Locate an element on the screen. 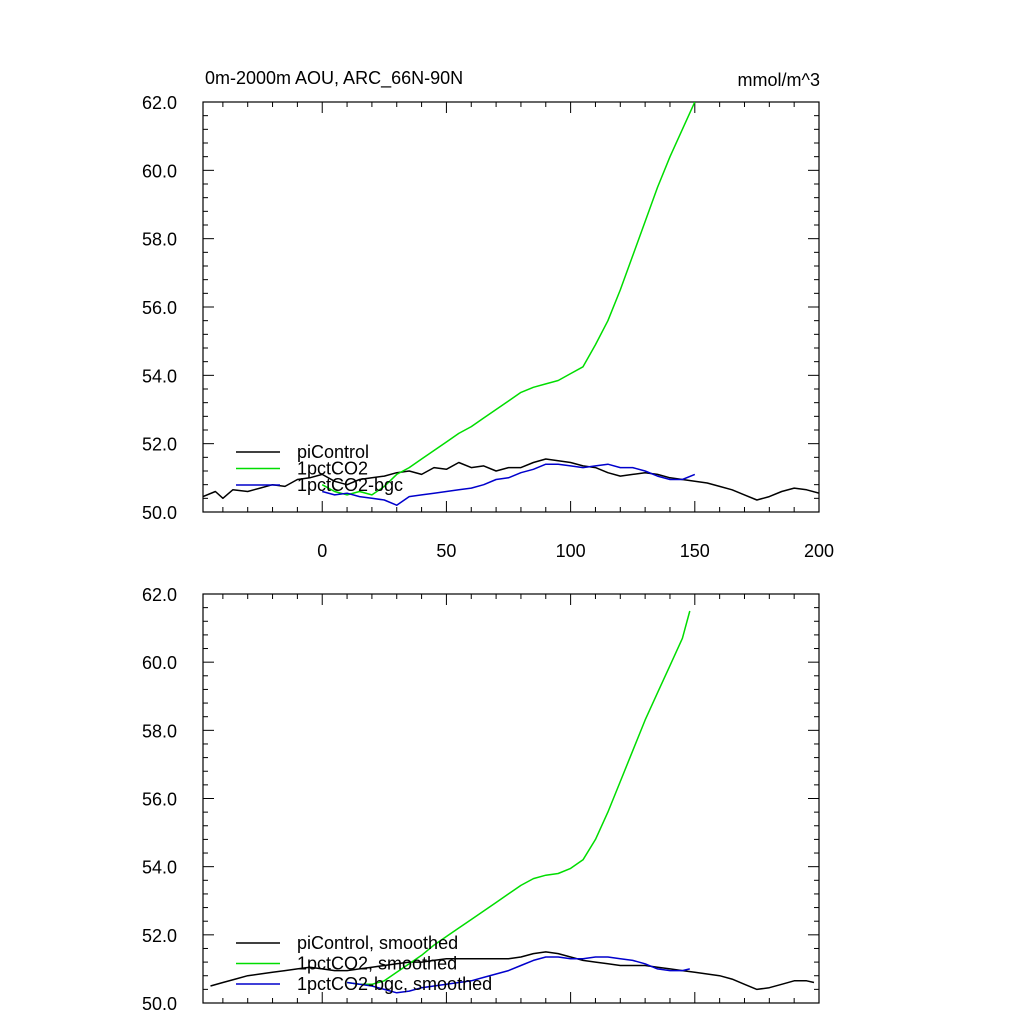 The image size is (1024, 1024). legend-label: piControl, smoothed is located at coordinates (377, 943).